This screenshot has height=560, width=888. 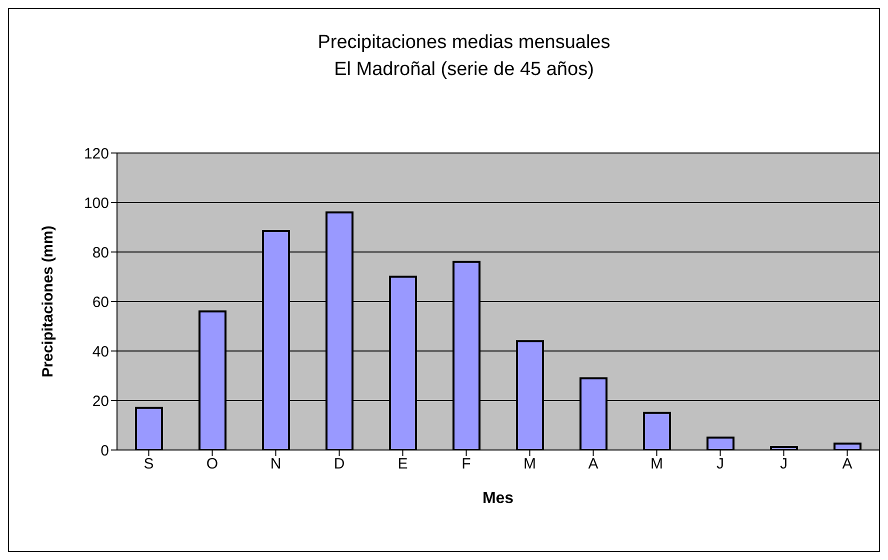 I want to click on y-tick-label: 60, so click(x=100, y=302).